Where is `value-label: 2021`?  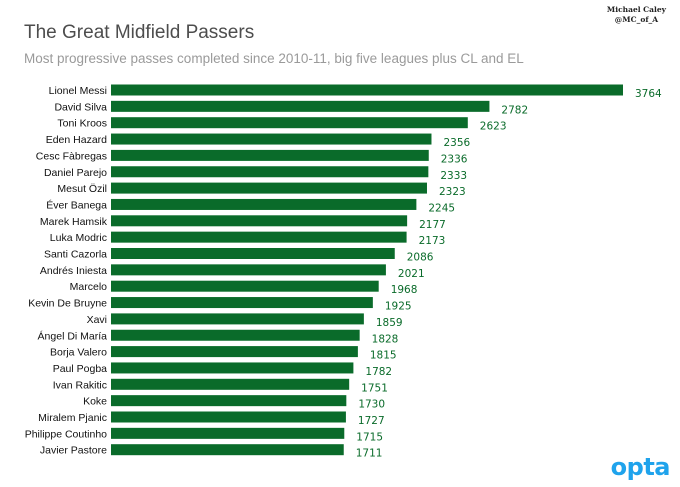
value-label: 2021 is located at coordinates (411, 274).